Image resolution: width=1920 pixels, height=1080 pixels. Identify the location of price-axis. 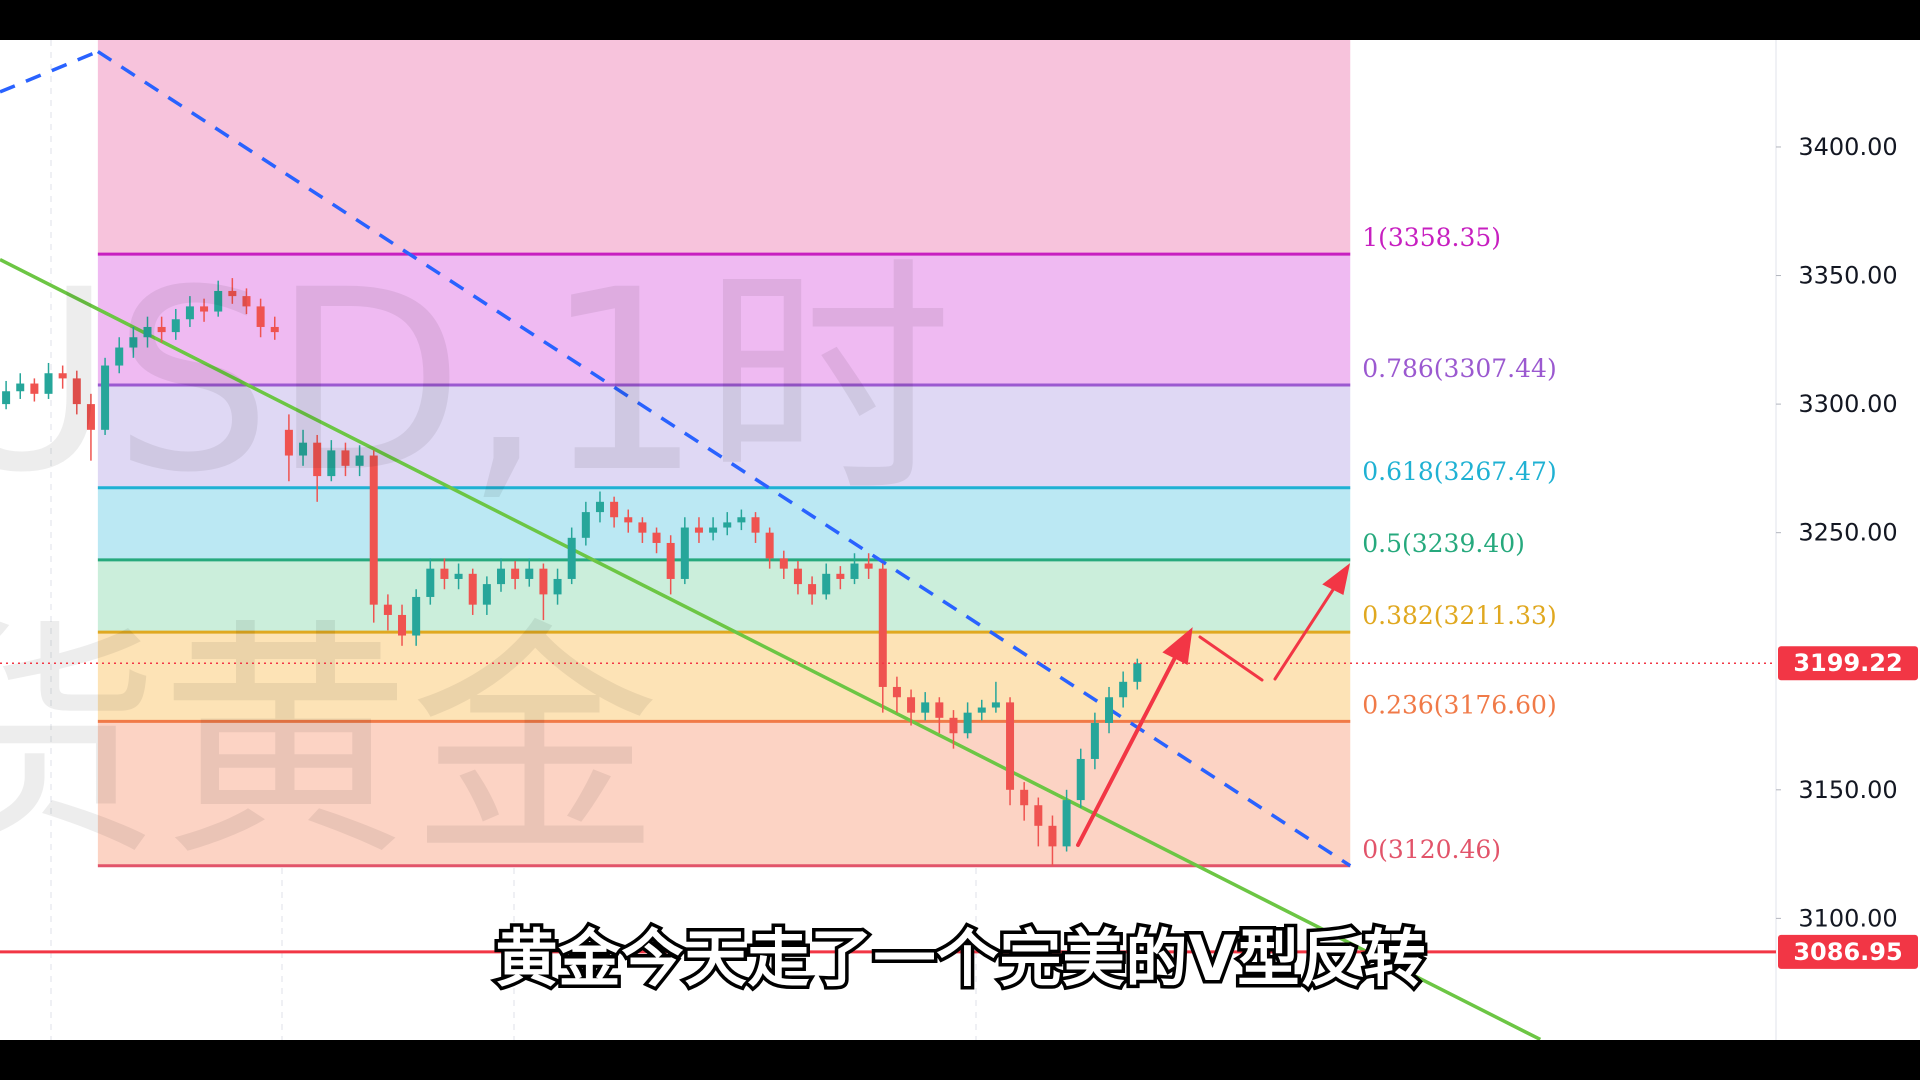
(1848, 540).